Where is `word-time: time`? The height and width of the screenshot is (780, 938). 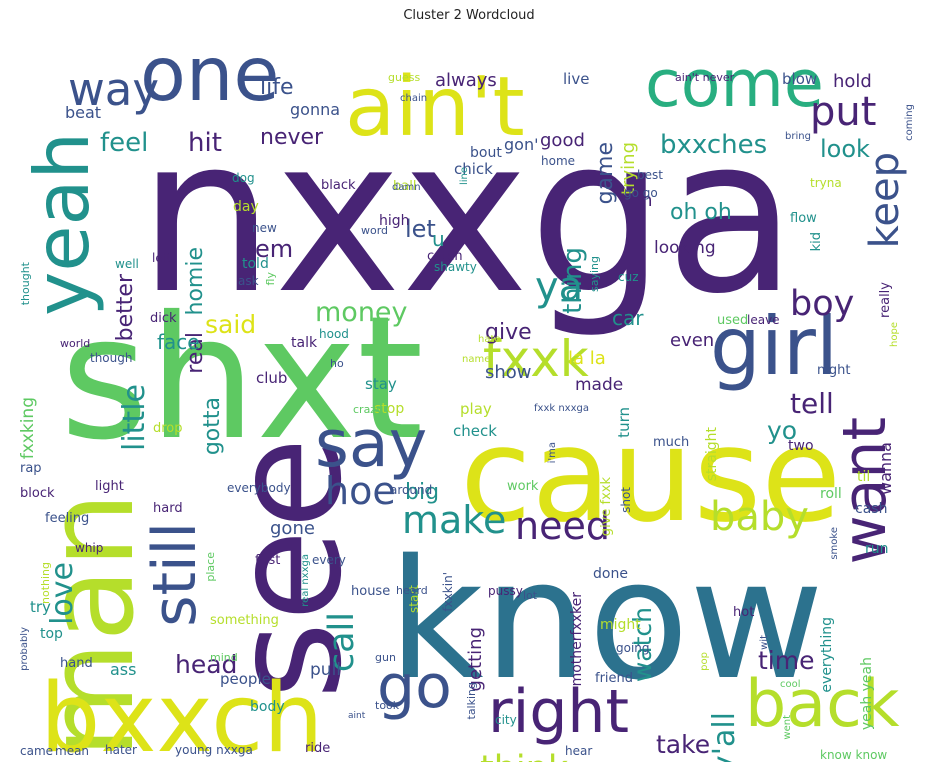
word-time: time is located at coordinates (786, 660).